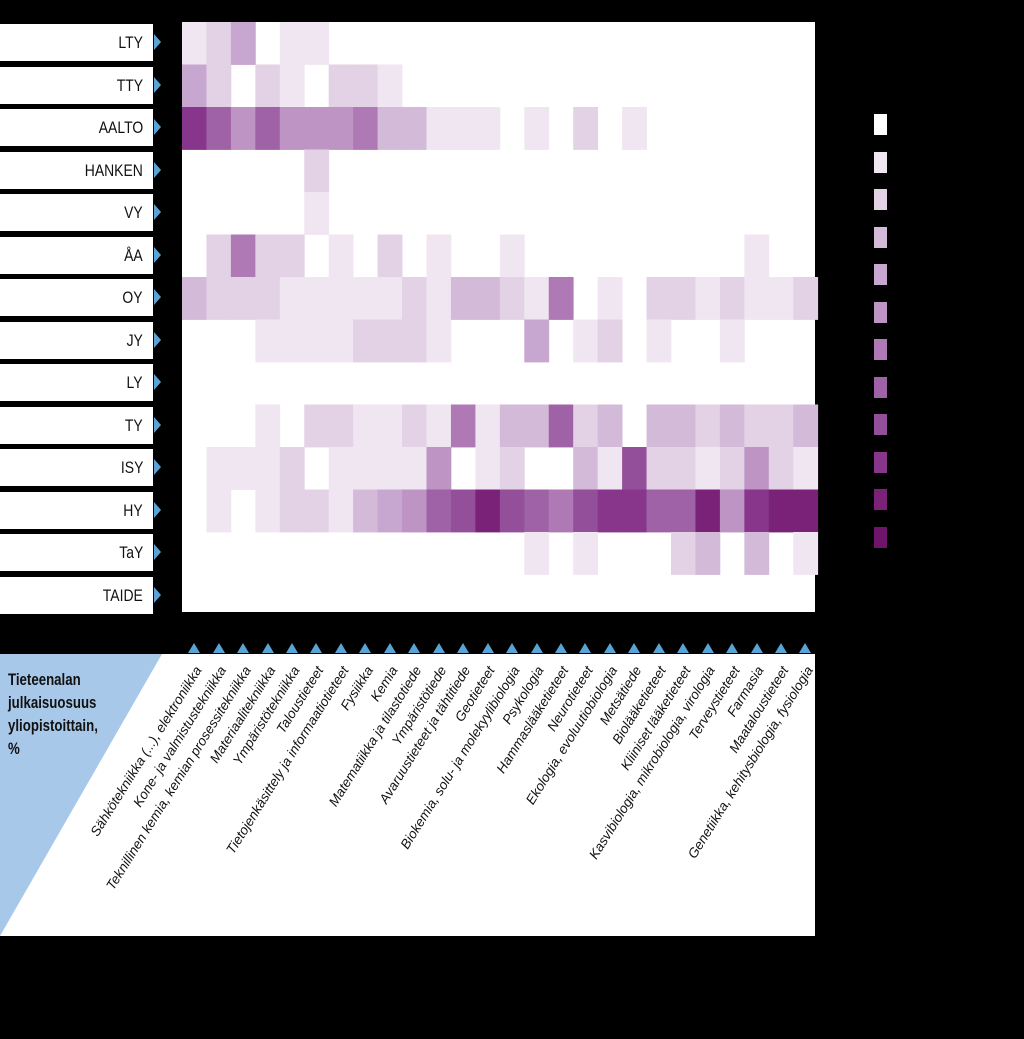  I want to click on row-label-tab: ÅA, so click(76, 255).